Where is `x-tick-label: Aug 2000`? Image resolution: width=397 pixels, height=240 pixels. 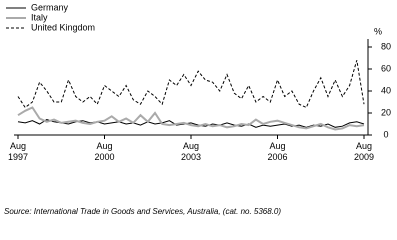 x-tick-label: Aug 2000 is located at coordinates (104, 151).